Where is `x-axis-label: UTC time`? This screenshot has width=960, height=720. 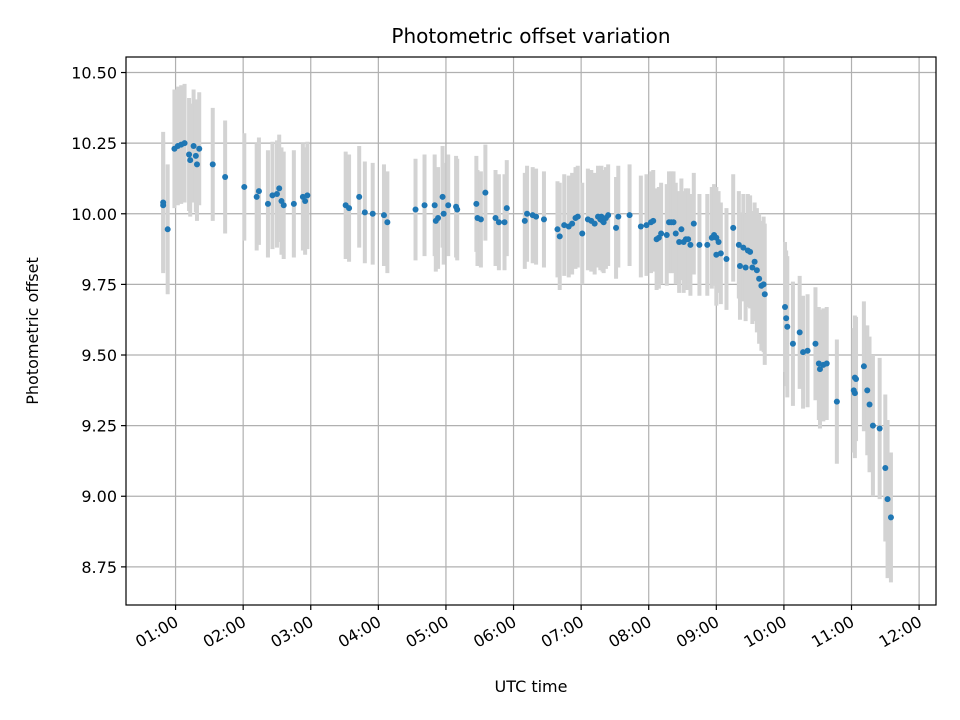 x-axis-label: UTC time is located at coordinates (531, 686).